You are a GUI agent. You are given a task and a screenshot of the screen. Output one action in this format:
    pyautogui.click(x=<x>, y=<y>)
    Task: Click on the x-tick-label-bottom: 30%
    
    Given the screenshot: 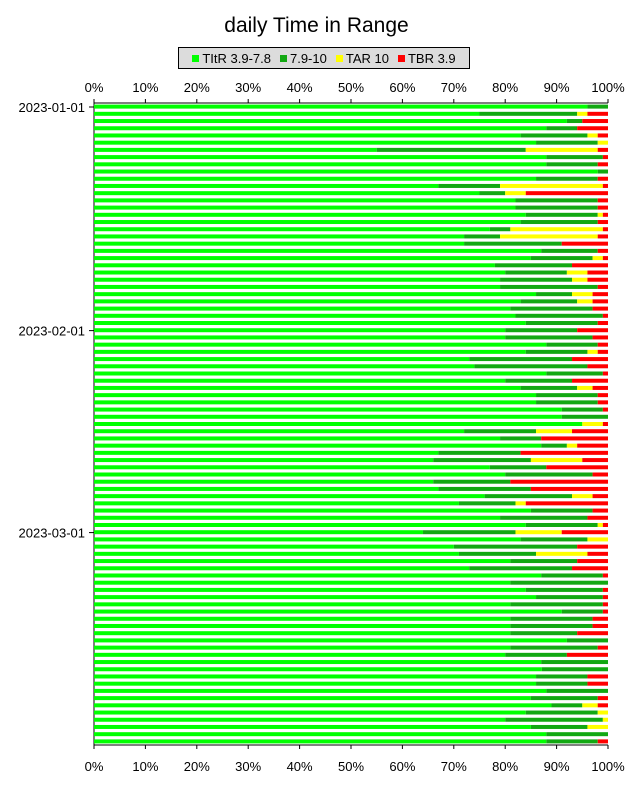 What is the action you would take?
    pyautogui.click(x=248, y=766)
    